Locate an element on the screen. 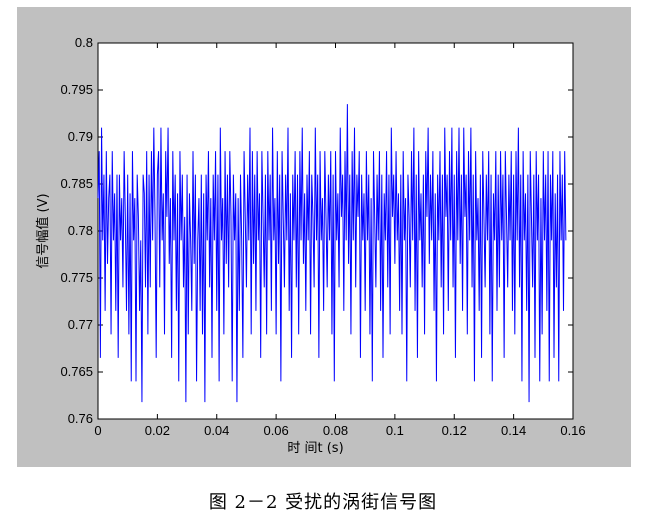 The width and height of the screenshot is (646, 523). x-tick-label: 0 is located at coordinates (97, 430).